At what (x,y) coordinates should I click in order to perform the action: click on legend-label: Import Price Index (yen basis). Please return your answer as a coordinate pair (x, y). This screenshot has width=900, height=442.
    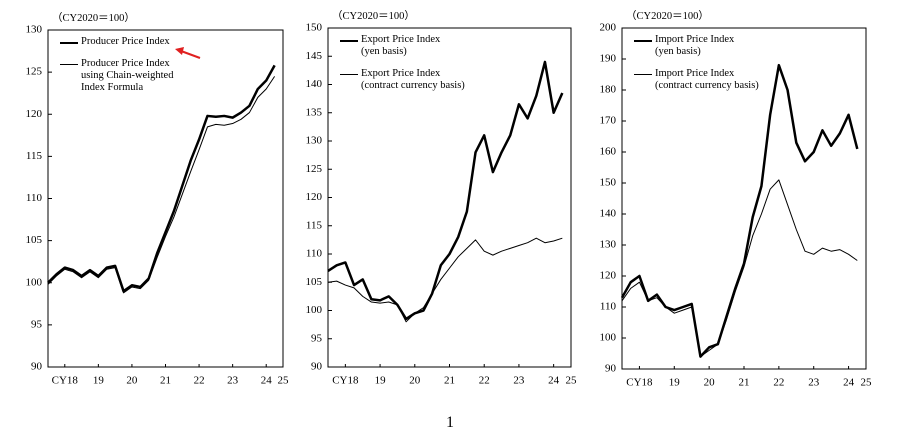
    Looking at the image, I should click on (695, 45).